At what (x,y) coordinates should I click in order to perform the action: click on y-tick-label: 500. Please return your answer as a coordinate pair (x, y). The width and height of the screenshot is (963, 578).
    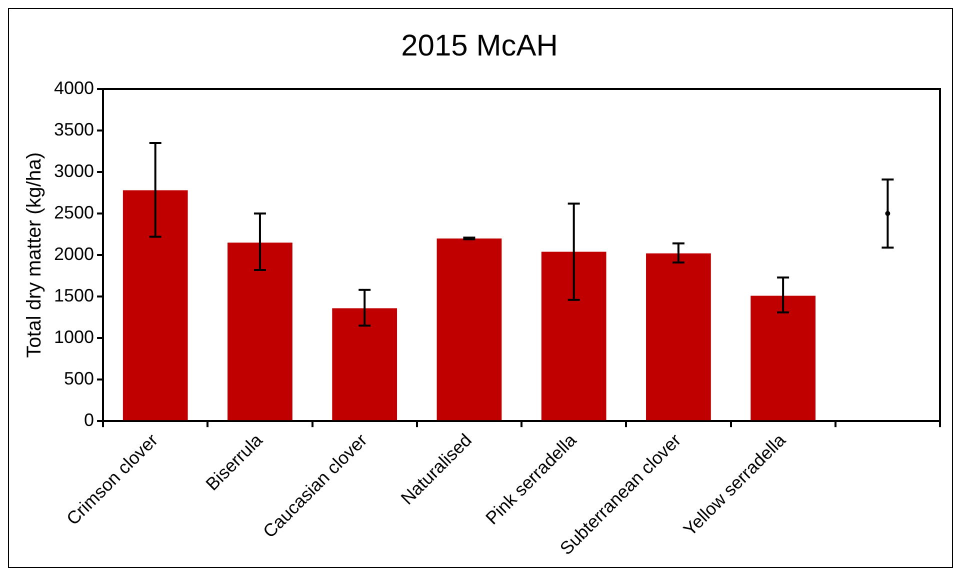
    Looking at the image, I should click on (79, 378).